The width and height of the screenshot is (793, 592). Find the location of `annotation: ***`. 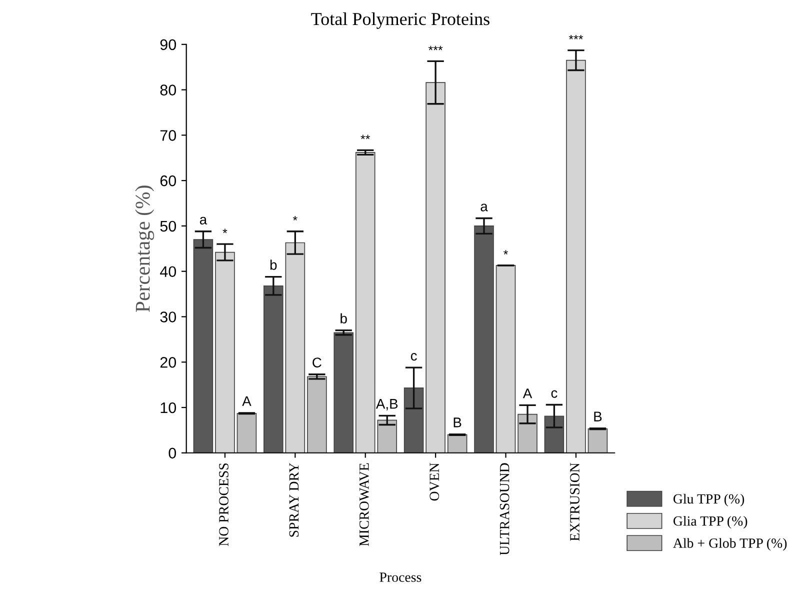

annotation: *** is located at coordinates (435, 48).